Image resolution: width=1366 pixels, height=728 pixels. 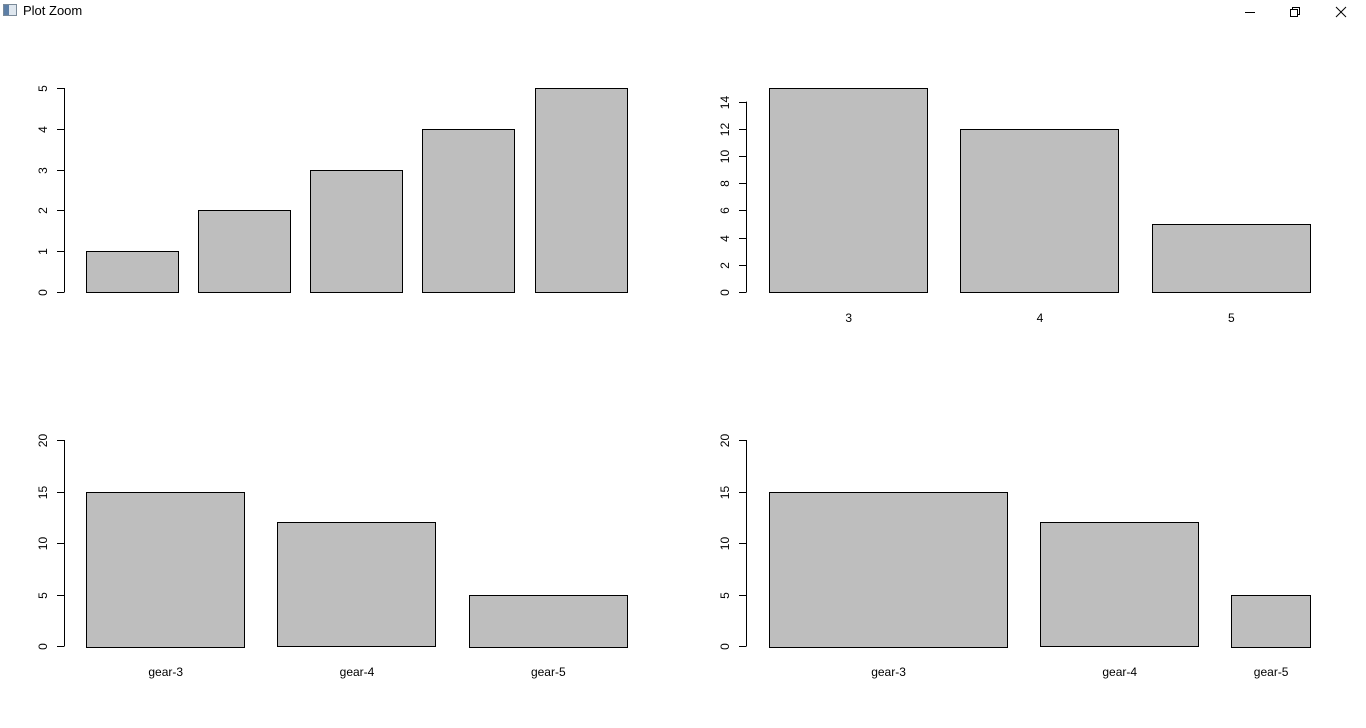 I want to click on y-tick-label: 14, so click(x=725, y=103).